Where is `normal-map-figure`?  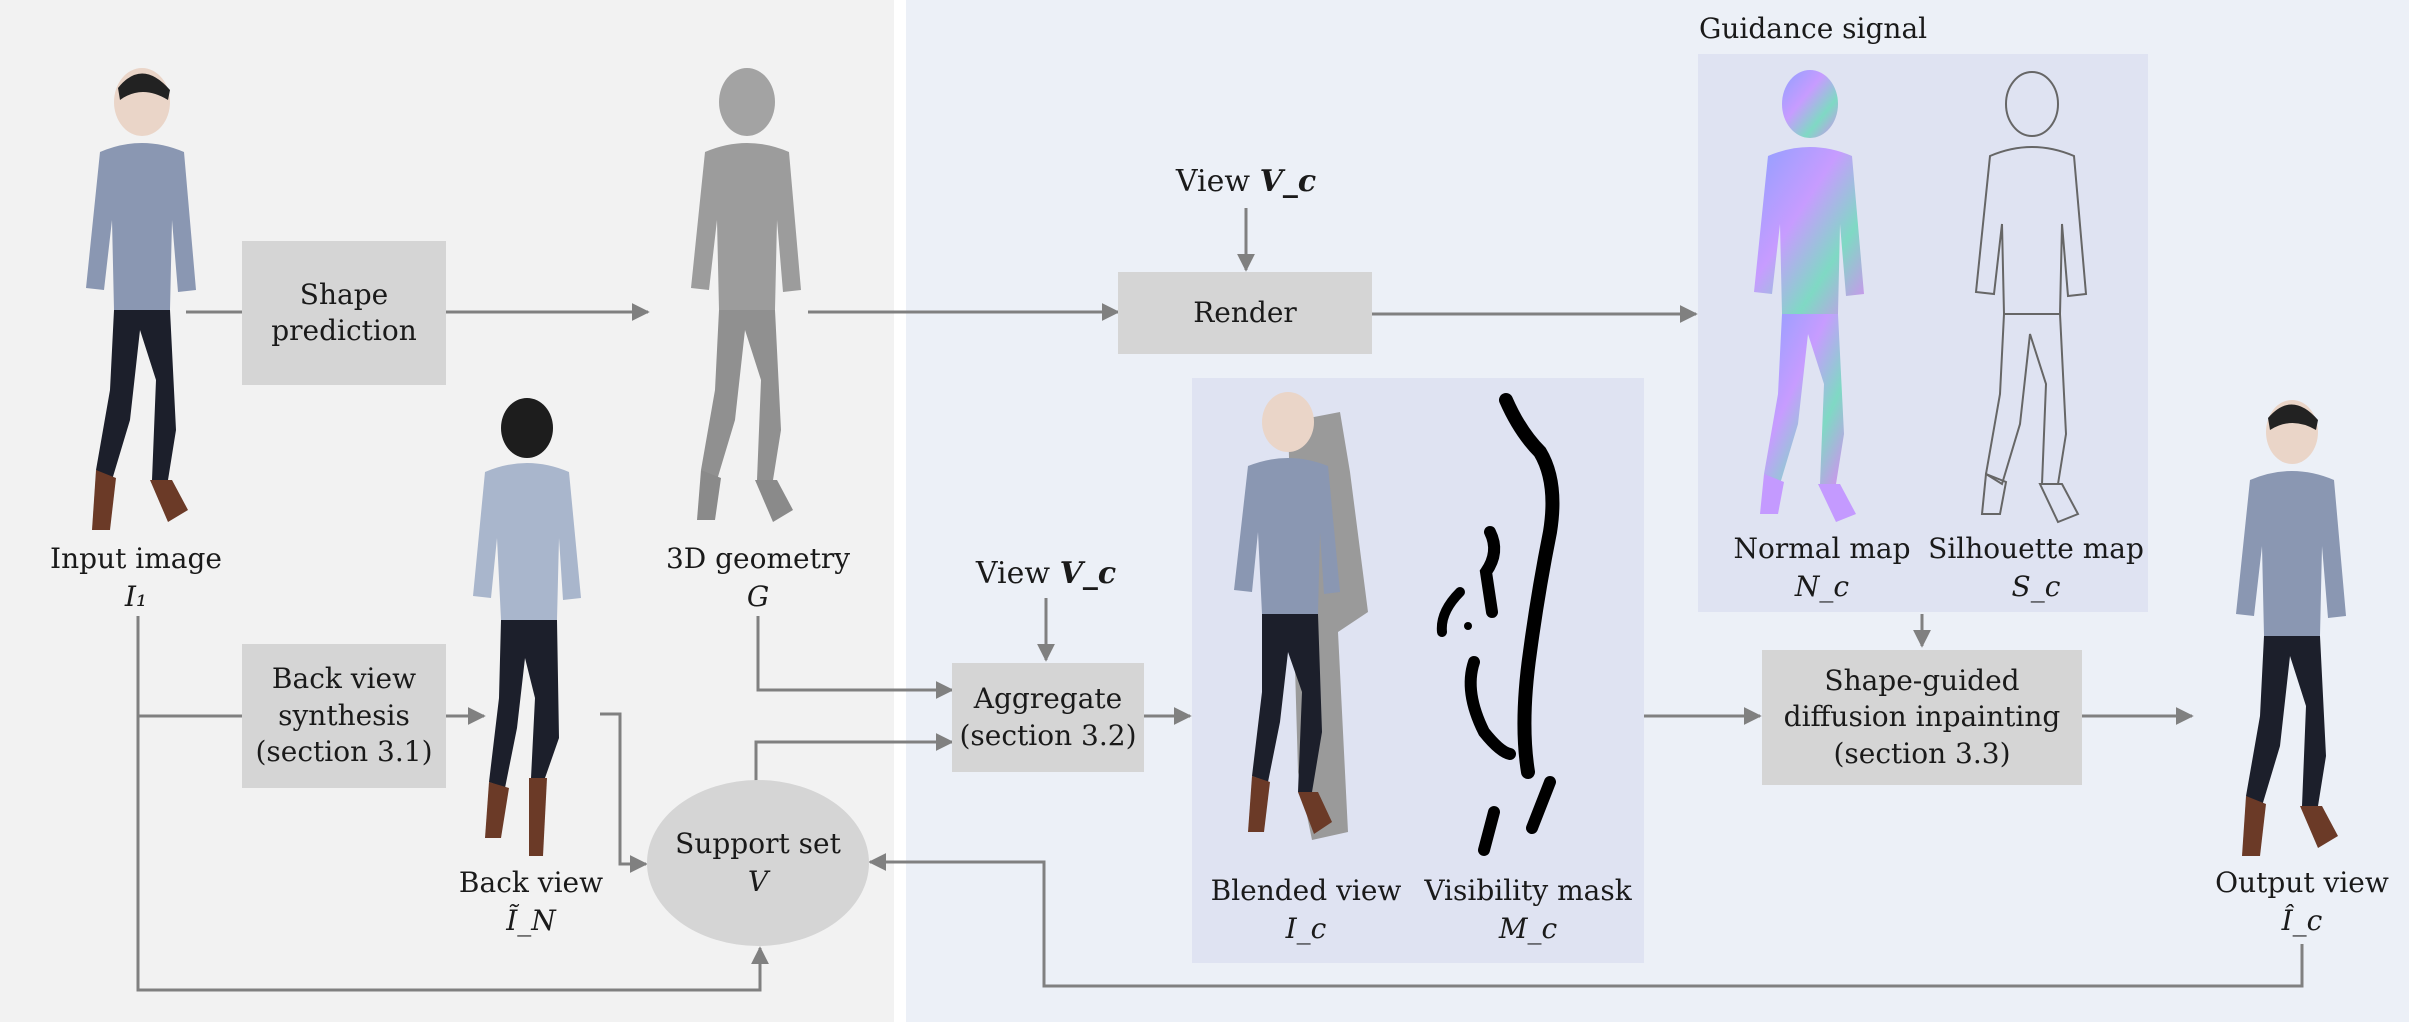 normal-map-figure is located at coordinates (1809, 296).